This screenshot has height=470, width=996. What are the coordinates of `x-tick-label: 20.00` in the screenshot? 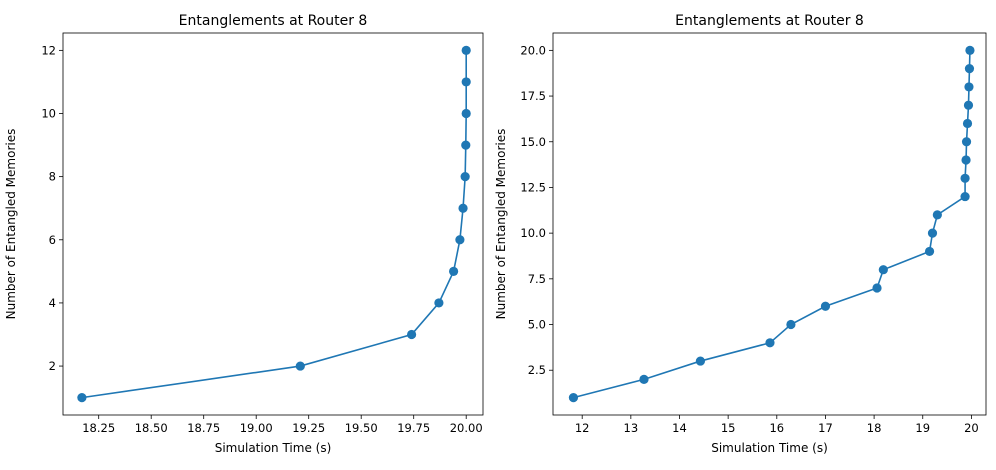 It's located at (466, 428).